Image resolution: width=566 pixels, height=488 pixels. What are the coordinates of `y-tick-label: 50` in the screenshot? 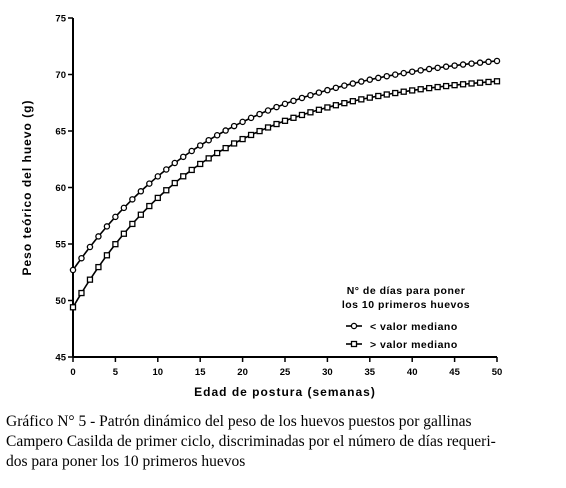 It's located at (60, 301).